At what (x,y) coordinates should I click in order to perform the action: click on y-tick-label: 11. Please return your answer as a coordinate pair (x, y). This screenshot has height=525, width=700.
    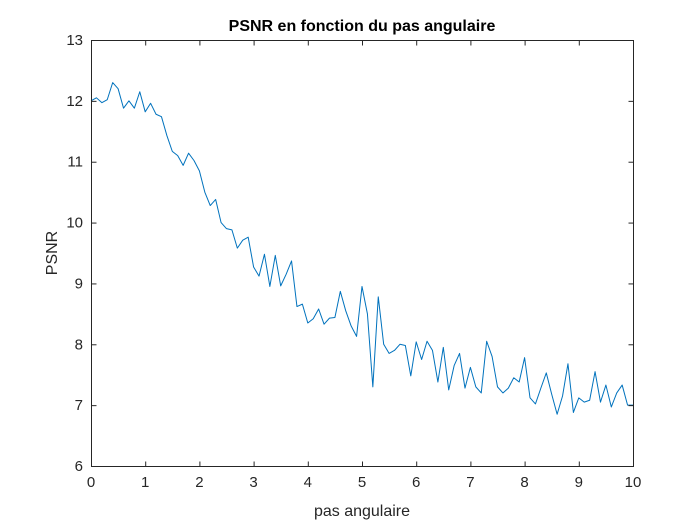
    Looking at the image, I should click on (75, 162).